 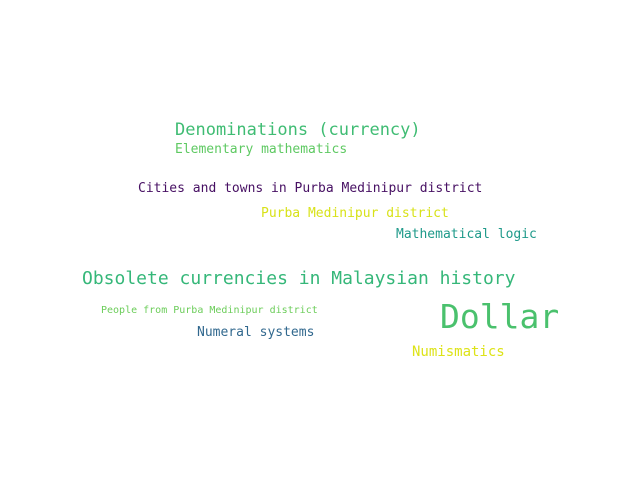 What do you see at coordinates (466, 234) in the screenshot?
I see `word-mathematical-logic: Mathematical logic` at bounding box center [466, 234].